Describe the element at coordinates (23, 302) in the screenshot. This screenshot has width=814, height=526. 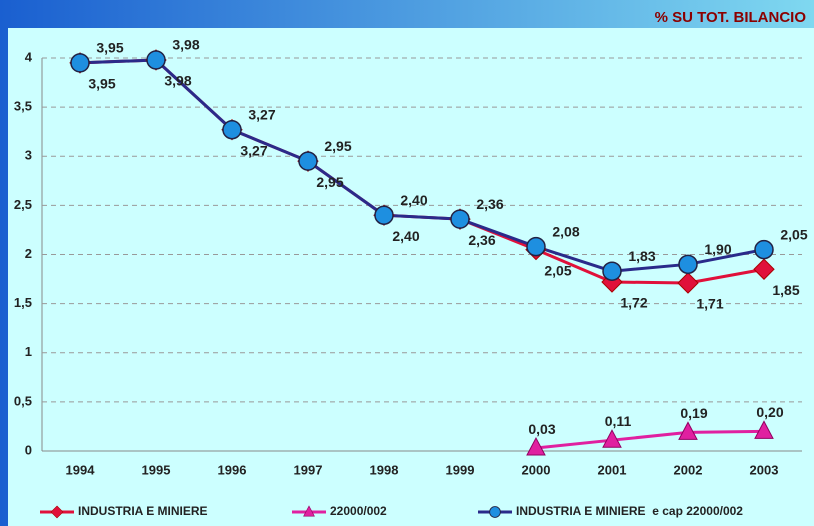
I see `y-tick-label: 1,5` at that location.